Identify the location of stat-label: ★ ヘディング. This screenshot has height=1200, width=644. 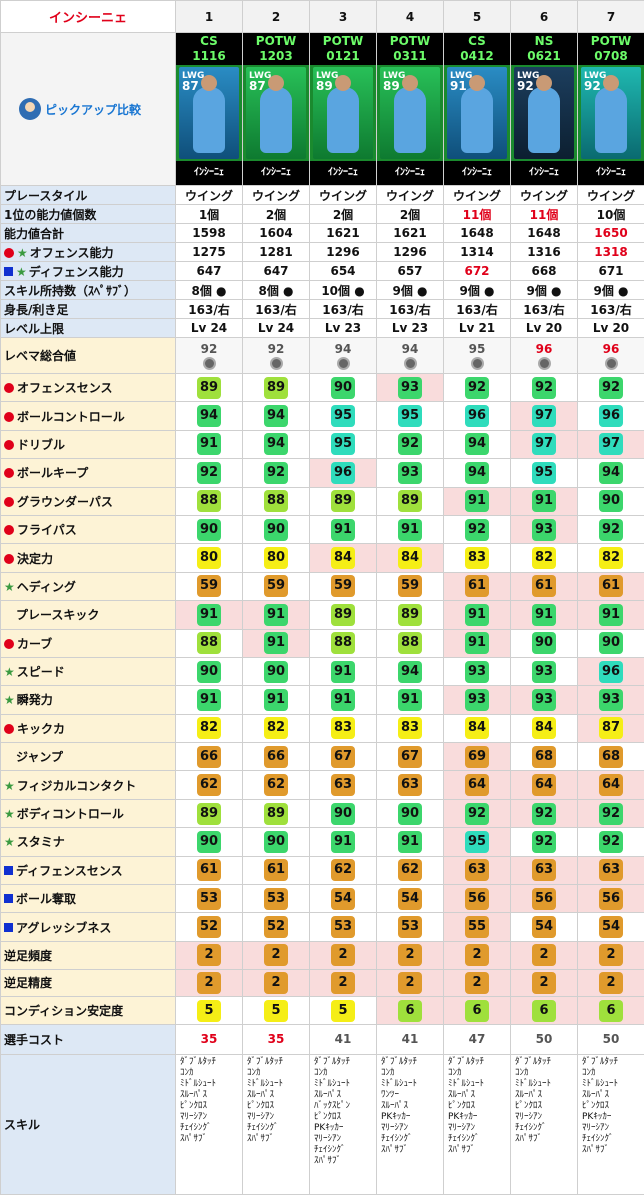
(88, 586).